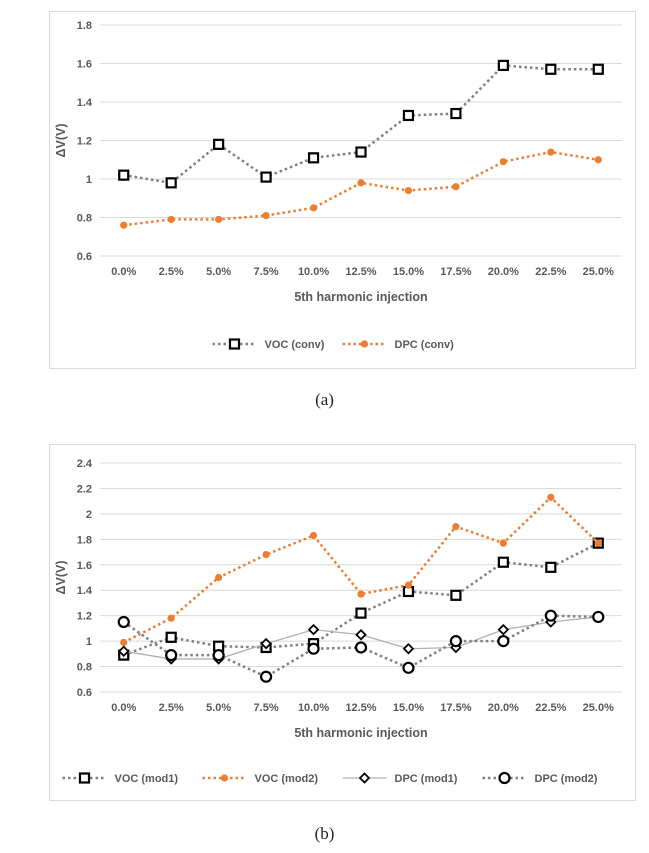 This screenshot has height=853, width=649. I want to click on chart-a-y-tick-label: 0.8, so click(84, 219).